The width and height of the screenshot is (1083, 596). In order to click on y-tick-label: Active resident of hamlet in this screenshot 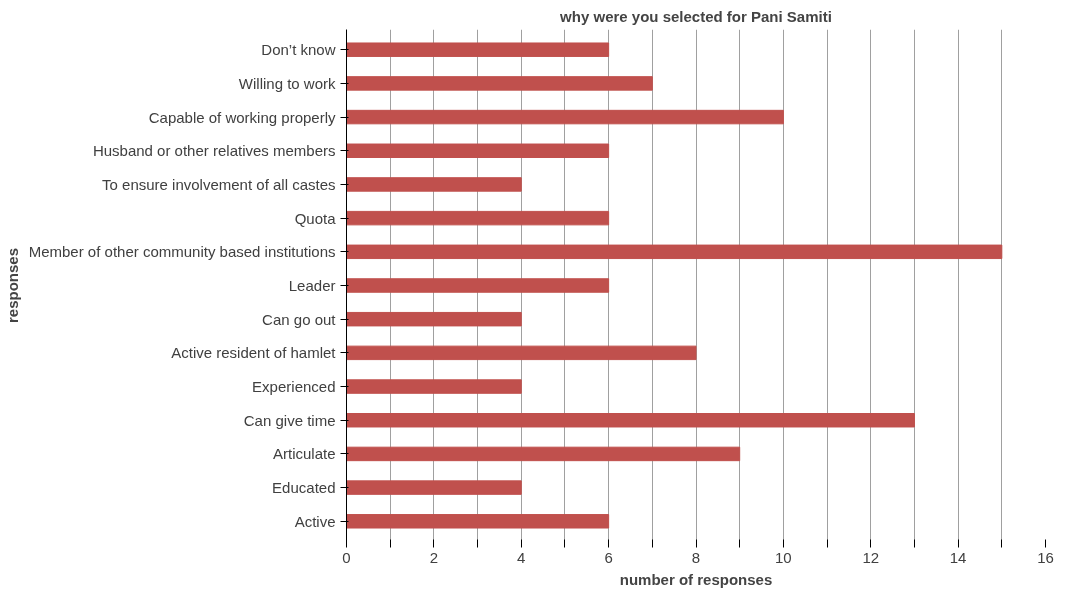, I will do `click(254, 353)`.